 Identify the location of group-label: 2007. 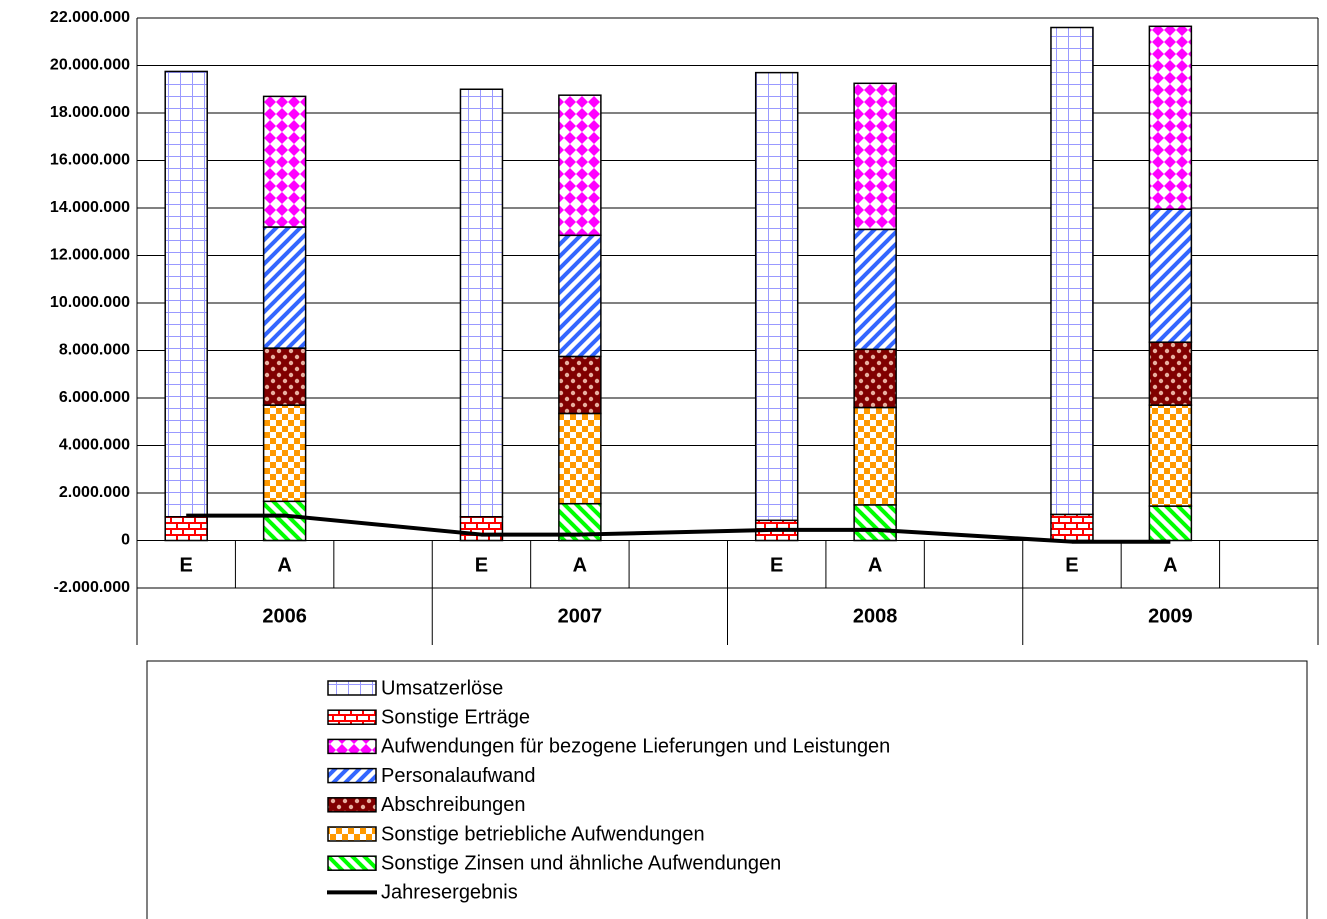
(580, 616).